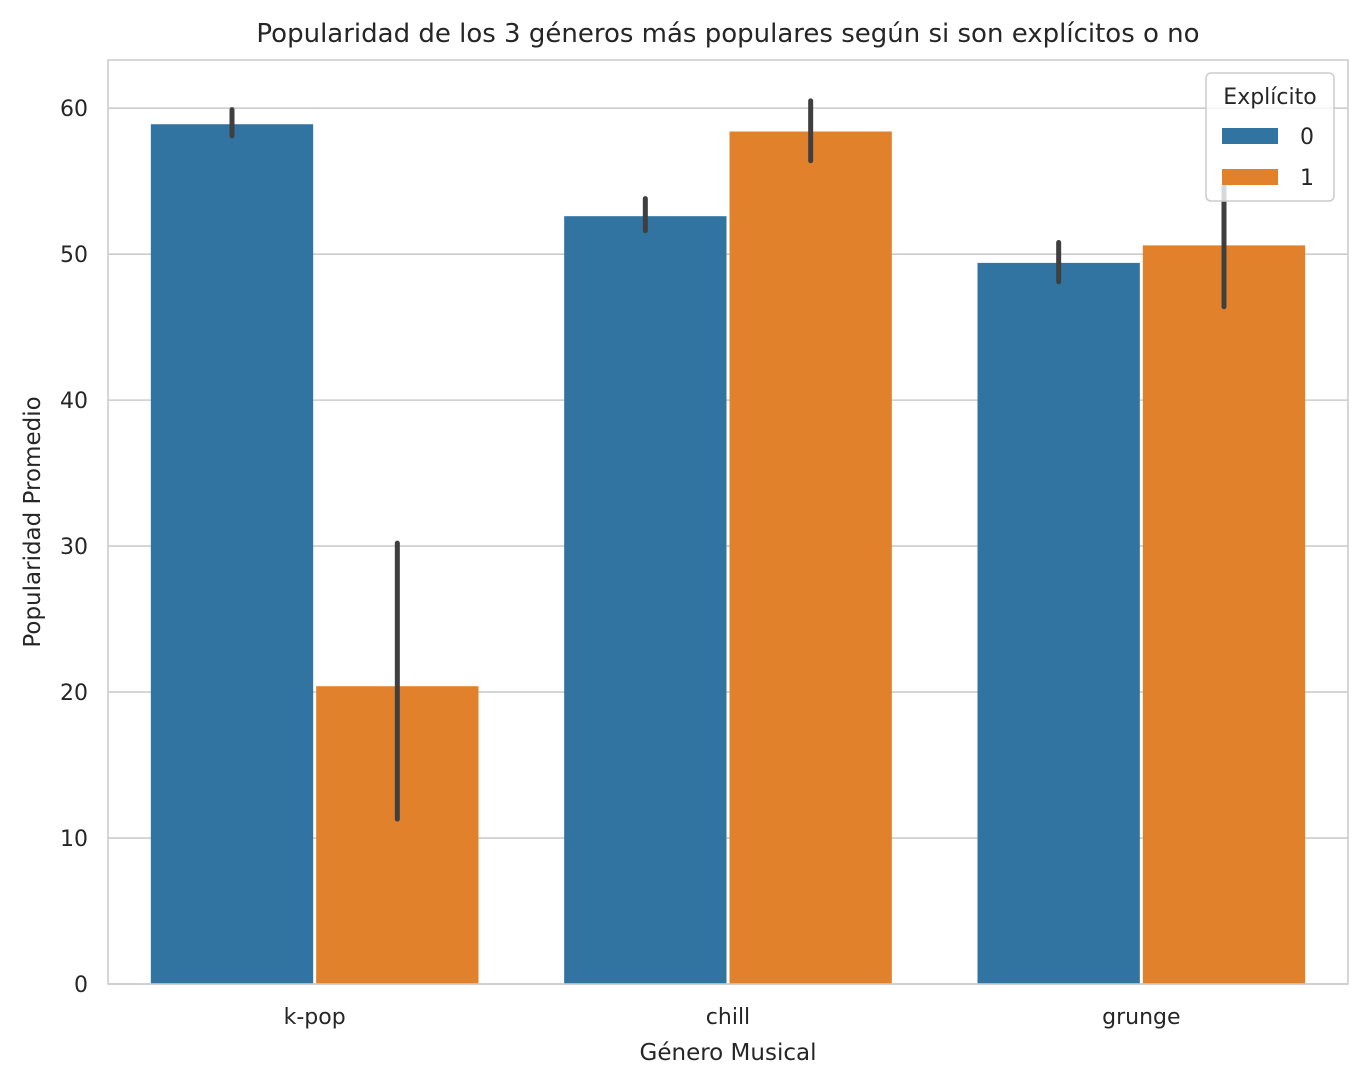 This screenshot has height=1091, width=1367. What do you see at coordinates (74, 401) in the screenshot?
I see `y-tick-label: 40` at bounding box center [74, 401].